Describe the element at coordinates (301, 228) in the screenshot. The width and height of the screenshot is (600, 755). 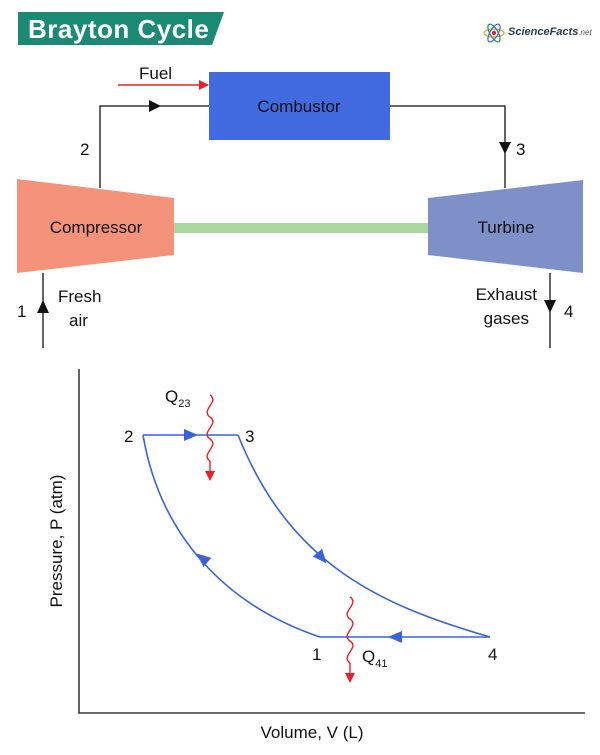
I see `shaft` at that location.